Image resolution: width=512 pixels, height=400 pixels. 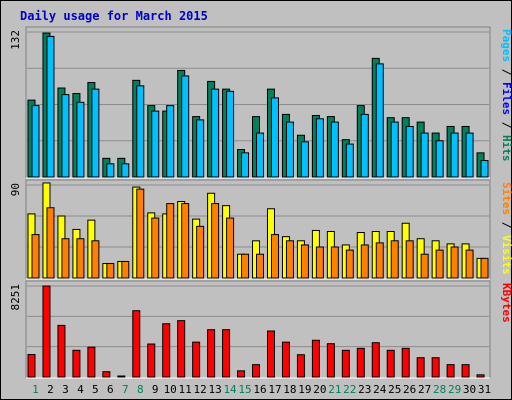 What do you see at coordinates (394, 389) in the screenshot?
I see `day-label-25: 25` at bounding box center [394, 389].